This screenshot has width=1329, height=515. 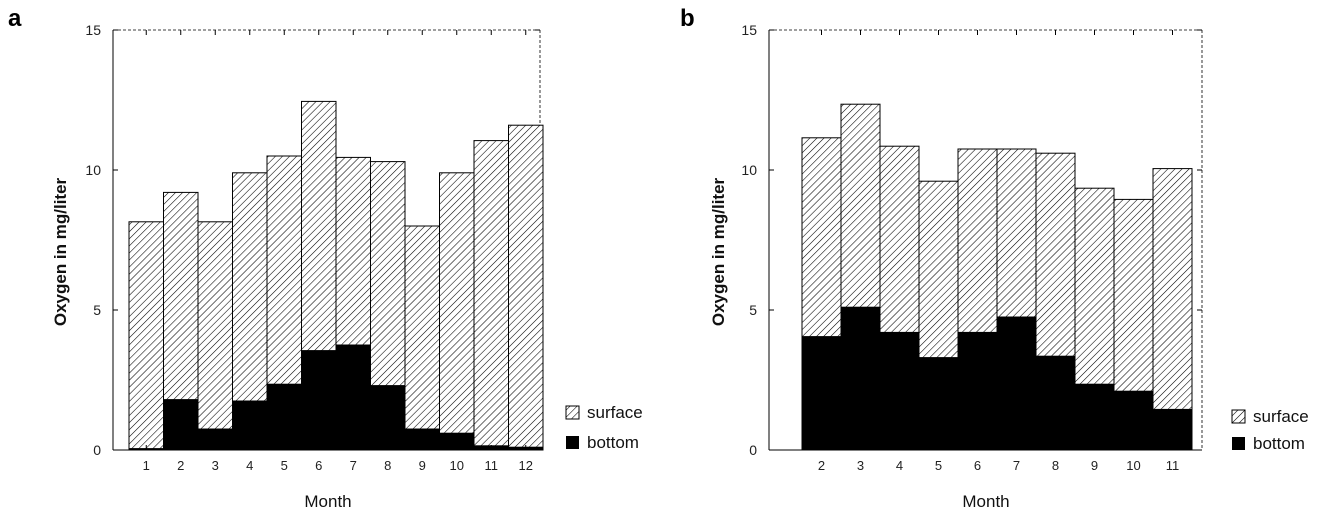 What do you see at coordinates (60, 251) in the screenshot?
I see `y-axis-title-a: Oxygen in mg/liter` at bounding box center [60, 251].